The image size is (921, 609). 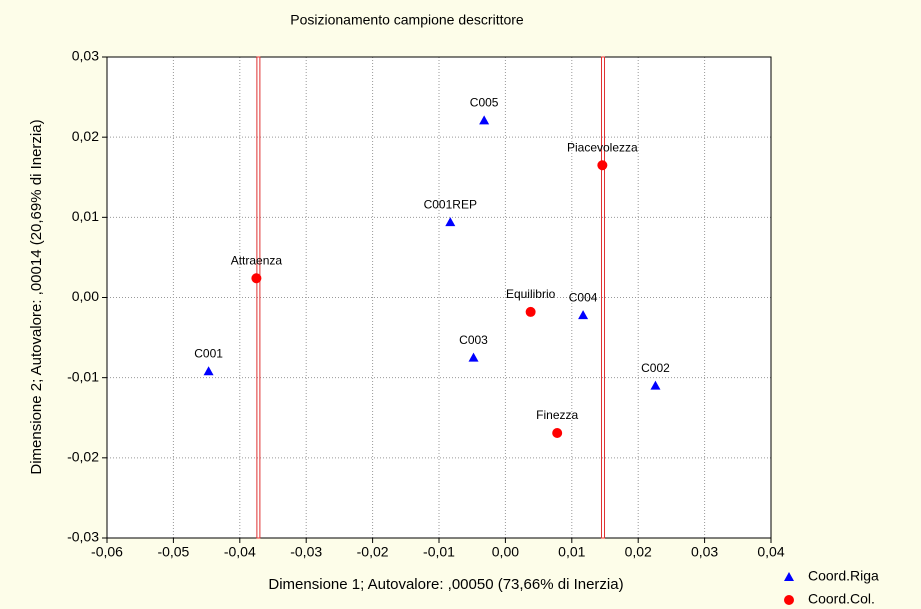 What do you see at coordinates (583, 297) in the screenshot?
I see `point-label: C004` at bounding box center [583, 297].